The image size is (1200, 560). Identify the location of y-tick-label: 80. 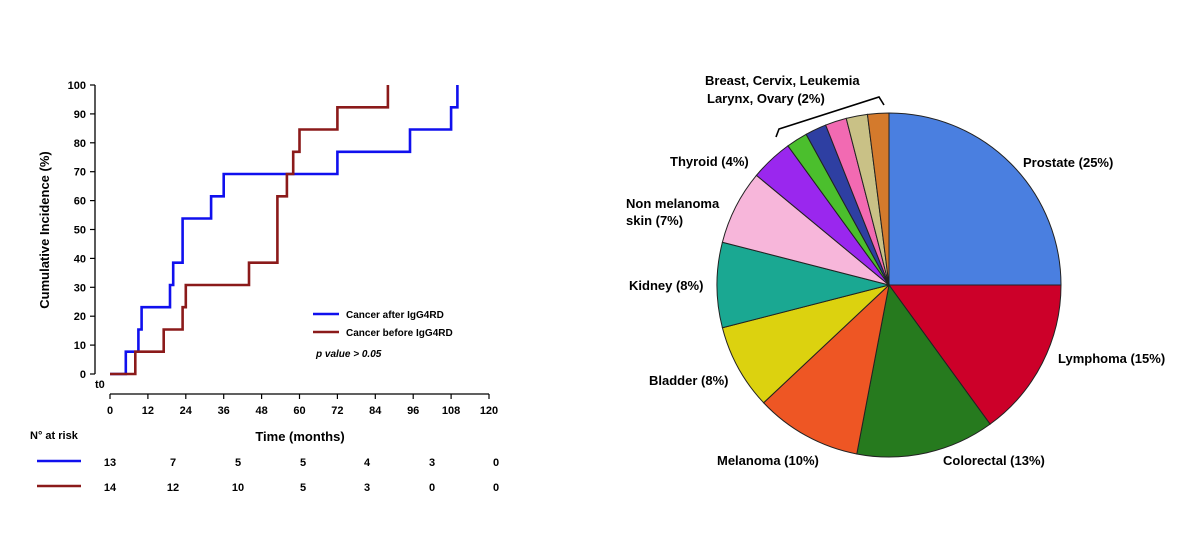
(80, 144).